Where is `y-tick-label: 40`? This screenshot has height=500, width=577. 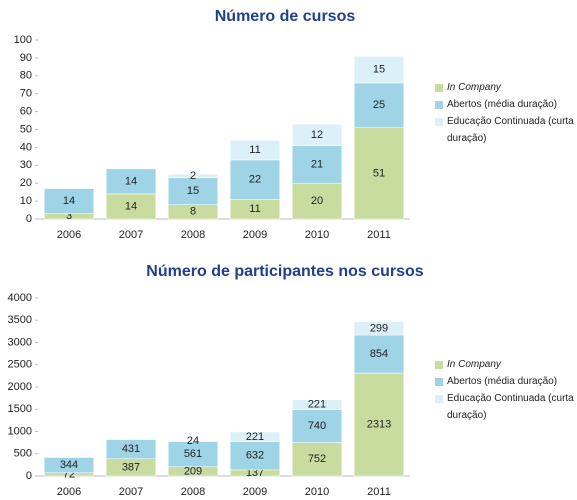
y-tick-label: 40 is located at coordinates (26, 147).